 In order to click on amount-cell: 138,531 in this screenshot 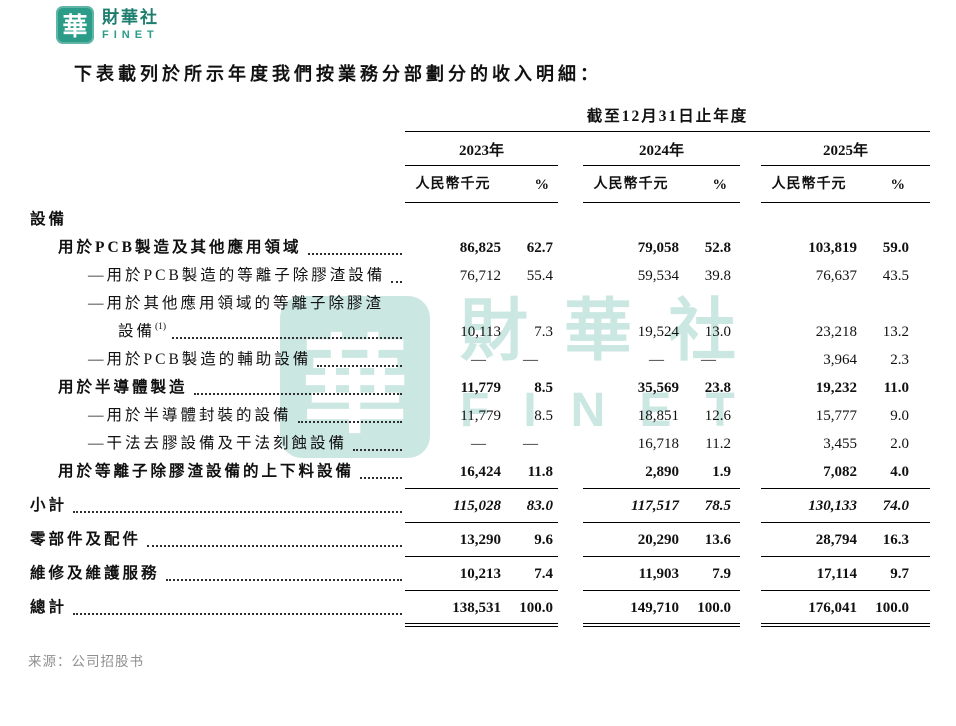, I will do `click(476, 608)`.